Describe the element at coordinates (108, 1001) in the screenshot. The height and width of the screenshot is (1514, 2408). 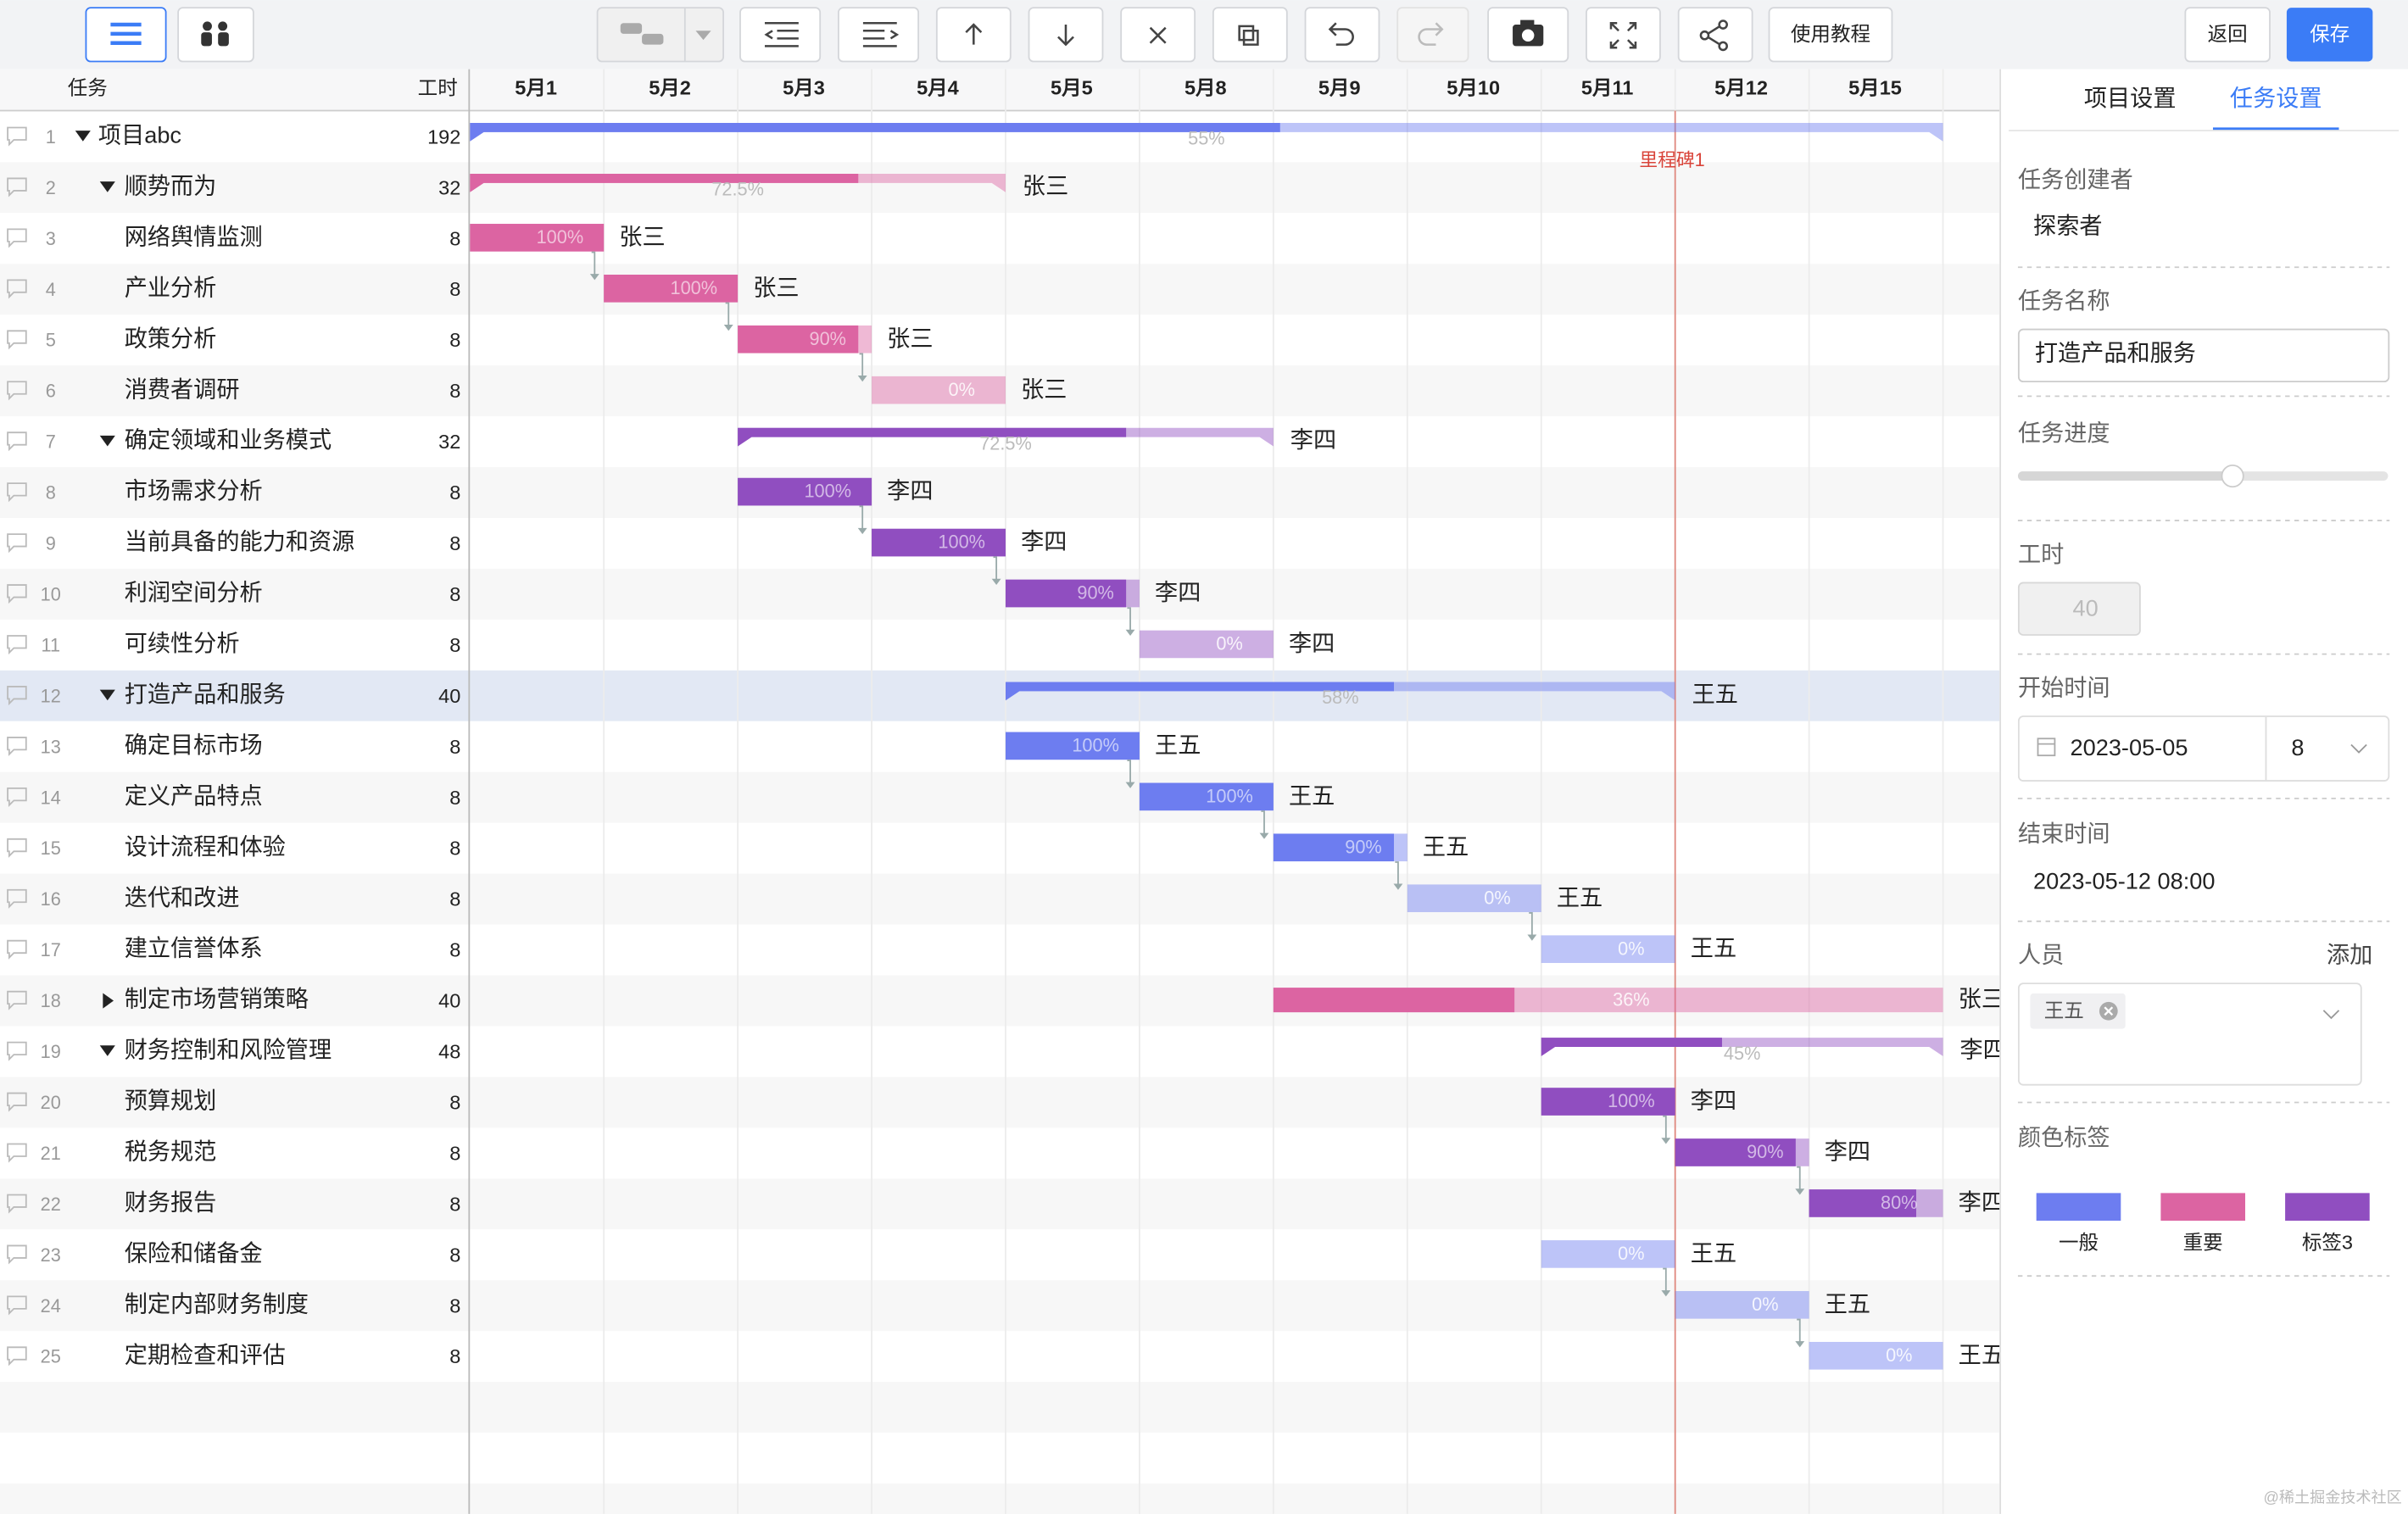
I see `expand-toggle` at that location.